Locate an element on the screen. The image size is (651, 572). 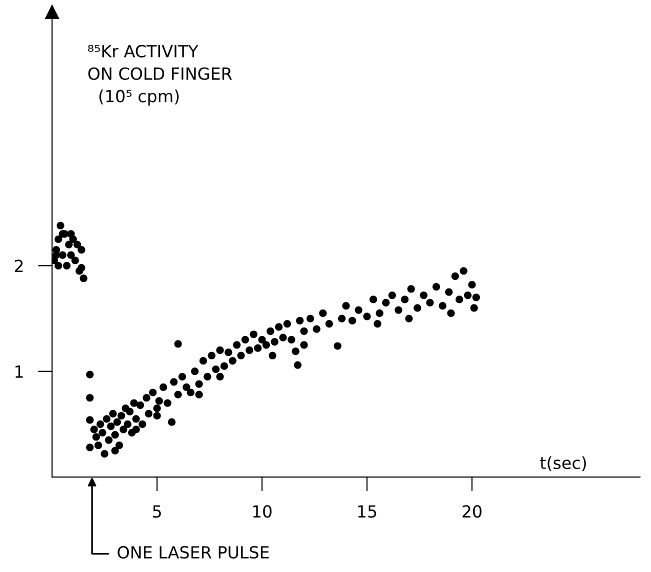
y-tick-label: 1 is located at coordinates (19, 372).